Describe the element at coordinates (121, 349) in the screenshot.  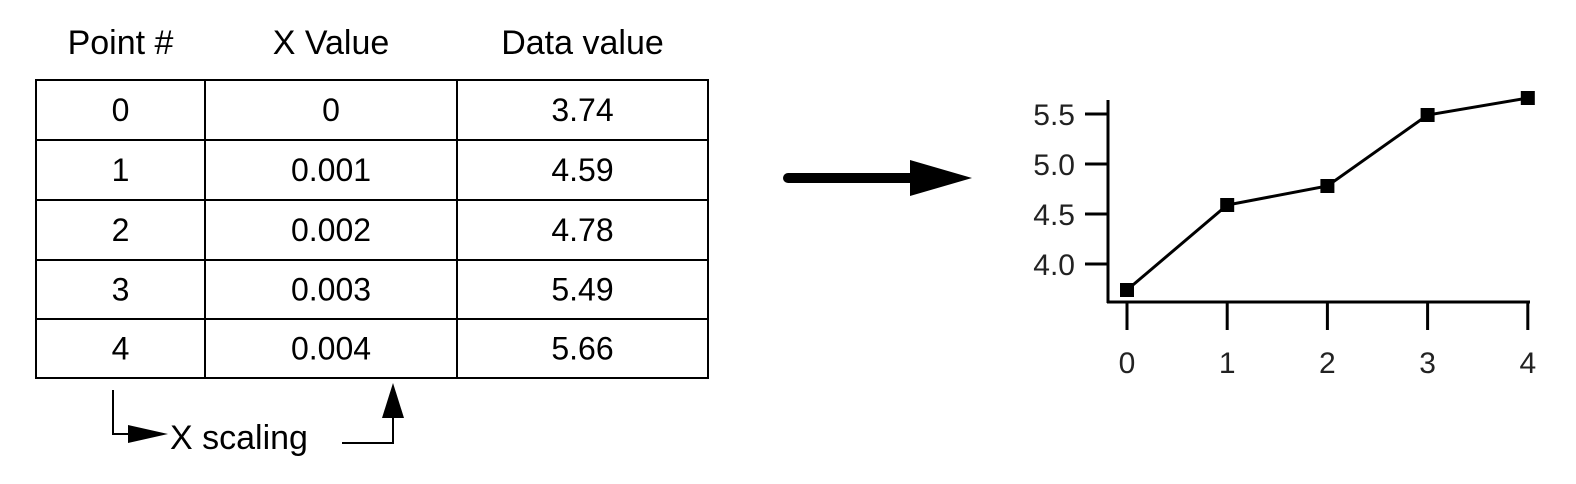
I see `table-cell: 4` at that location.